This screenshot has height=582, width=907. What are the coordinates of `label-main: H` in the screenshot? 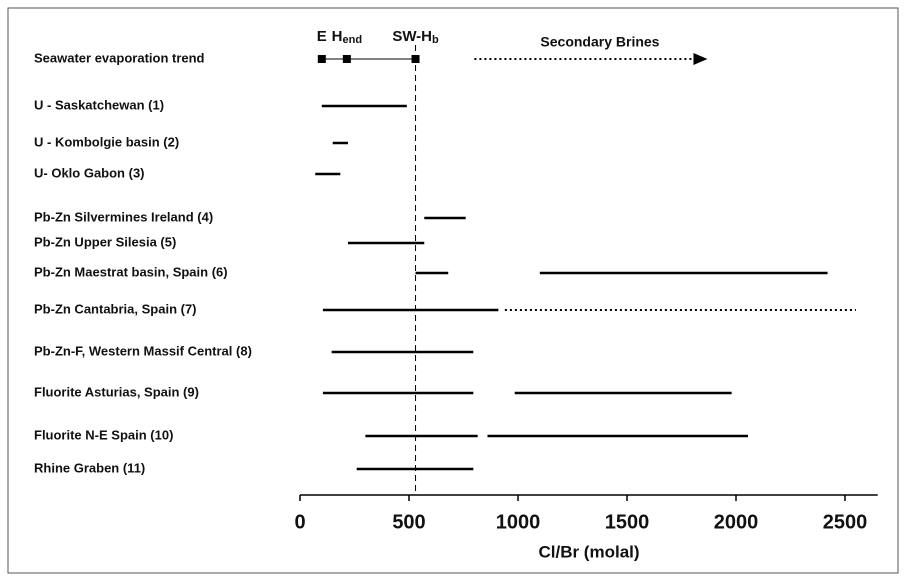 It's located at (337, 36).